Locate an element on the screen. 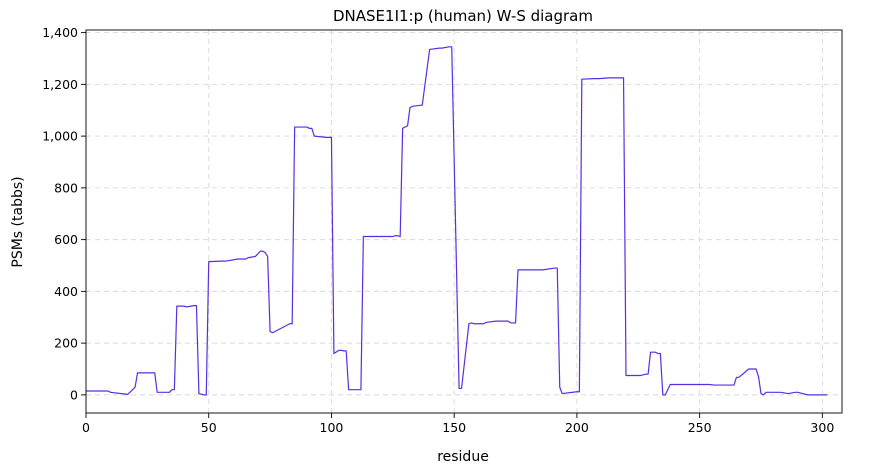 The height and width of the screenshot is (474, 869). x-tick-label: 50 is located at coordinates (209, 427).